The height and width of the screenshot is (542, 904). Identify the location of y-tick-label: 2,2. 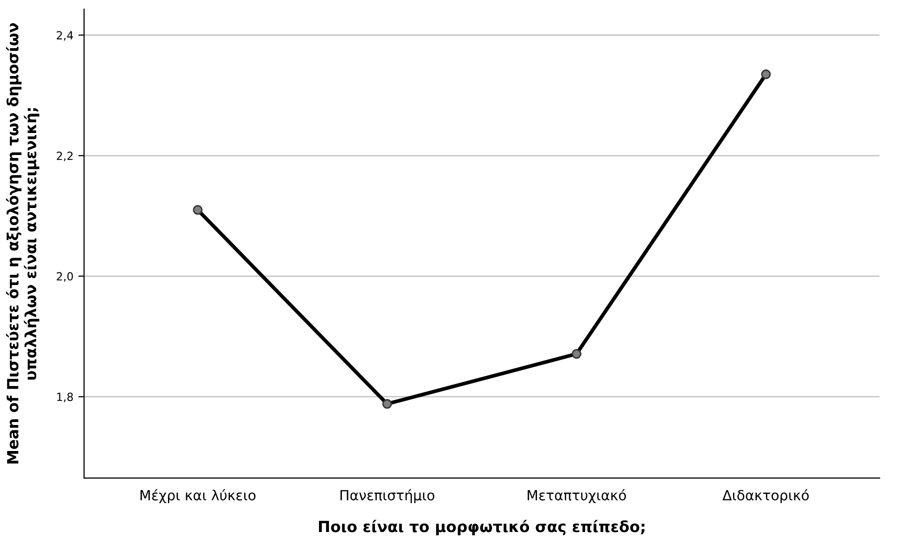
(64, 157).